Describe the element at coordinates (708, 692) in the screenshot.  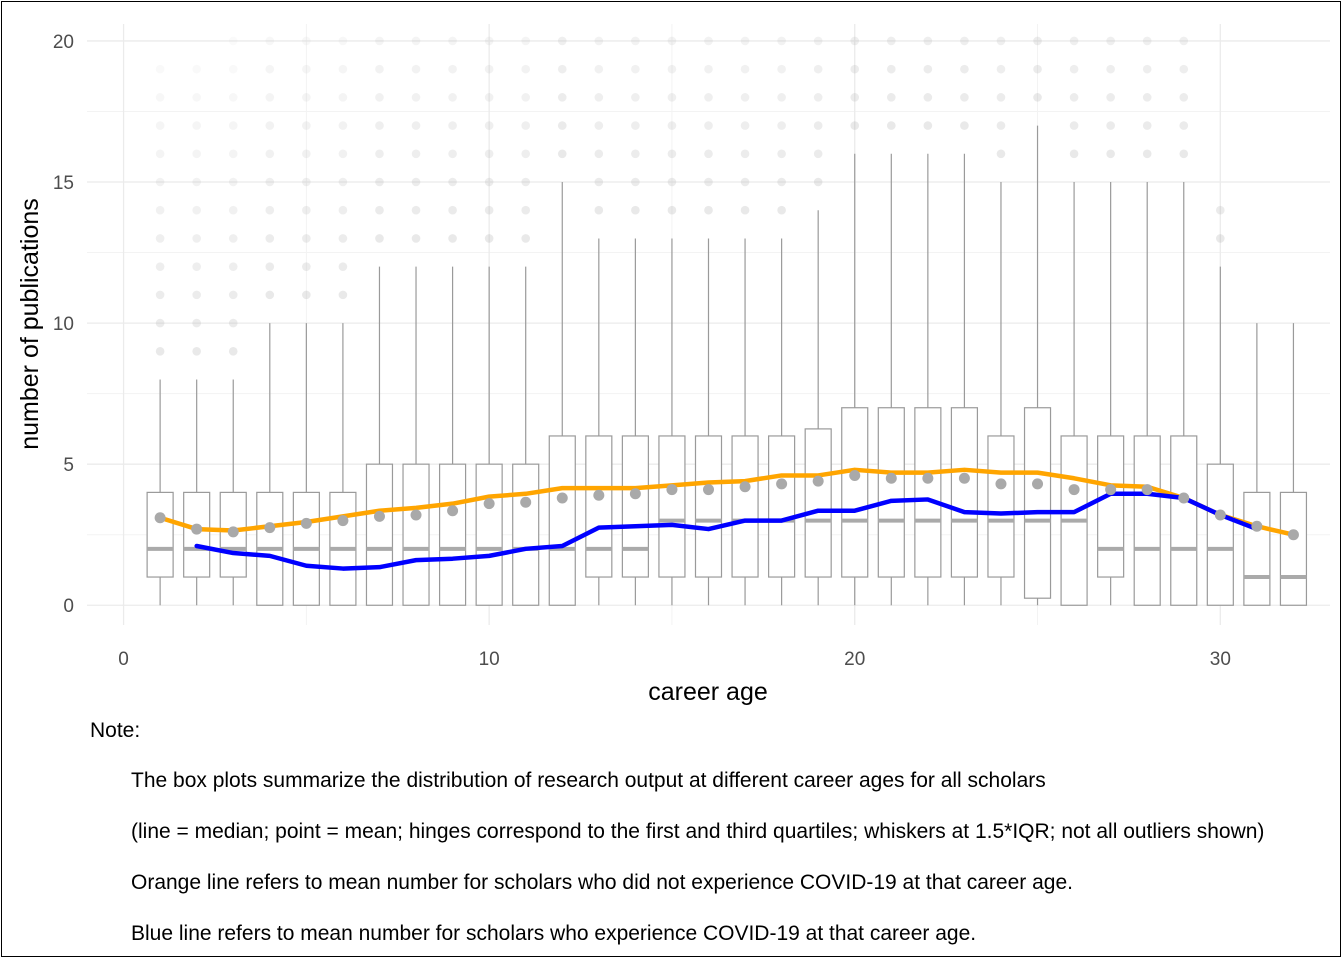
I see `x-axis-title: career age` at that location.